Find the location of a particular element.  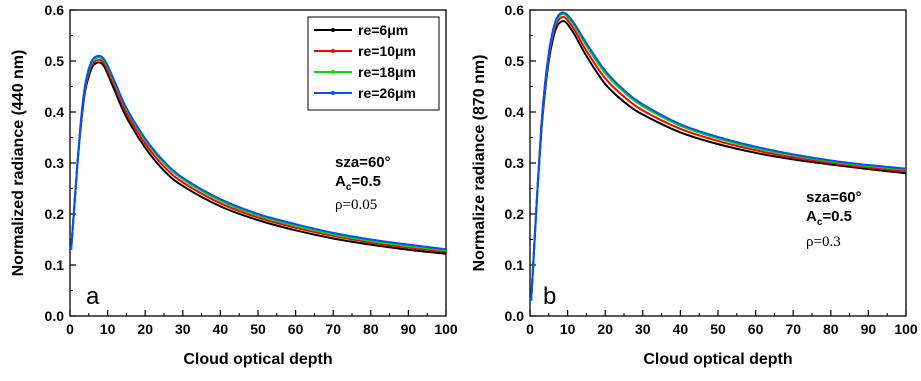

x-tick-label-b-40: 40 is located at coordinates (681, 329).